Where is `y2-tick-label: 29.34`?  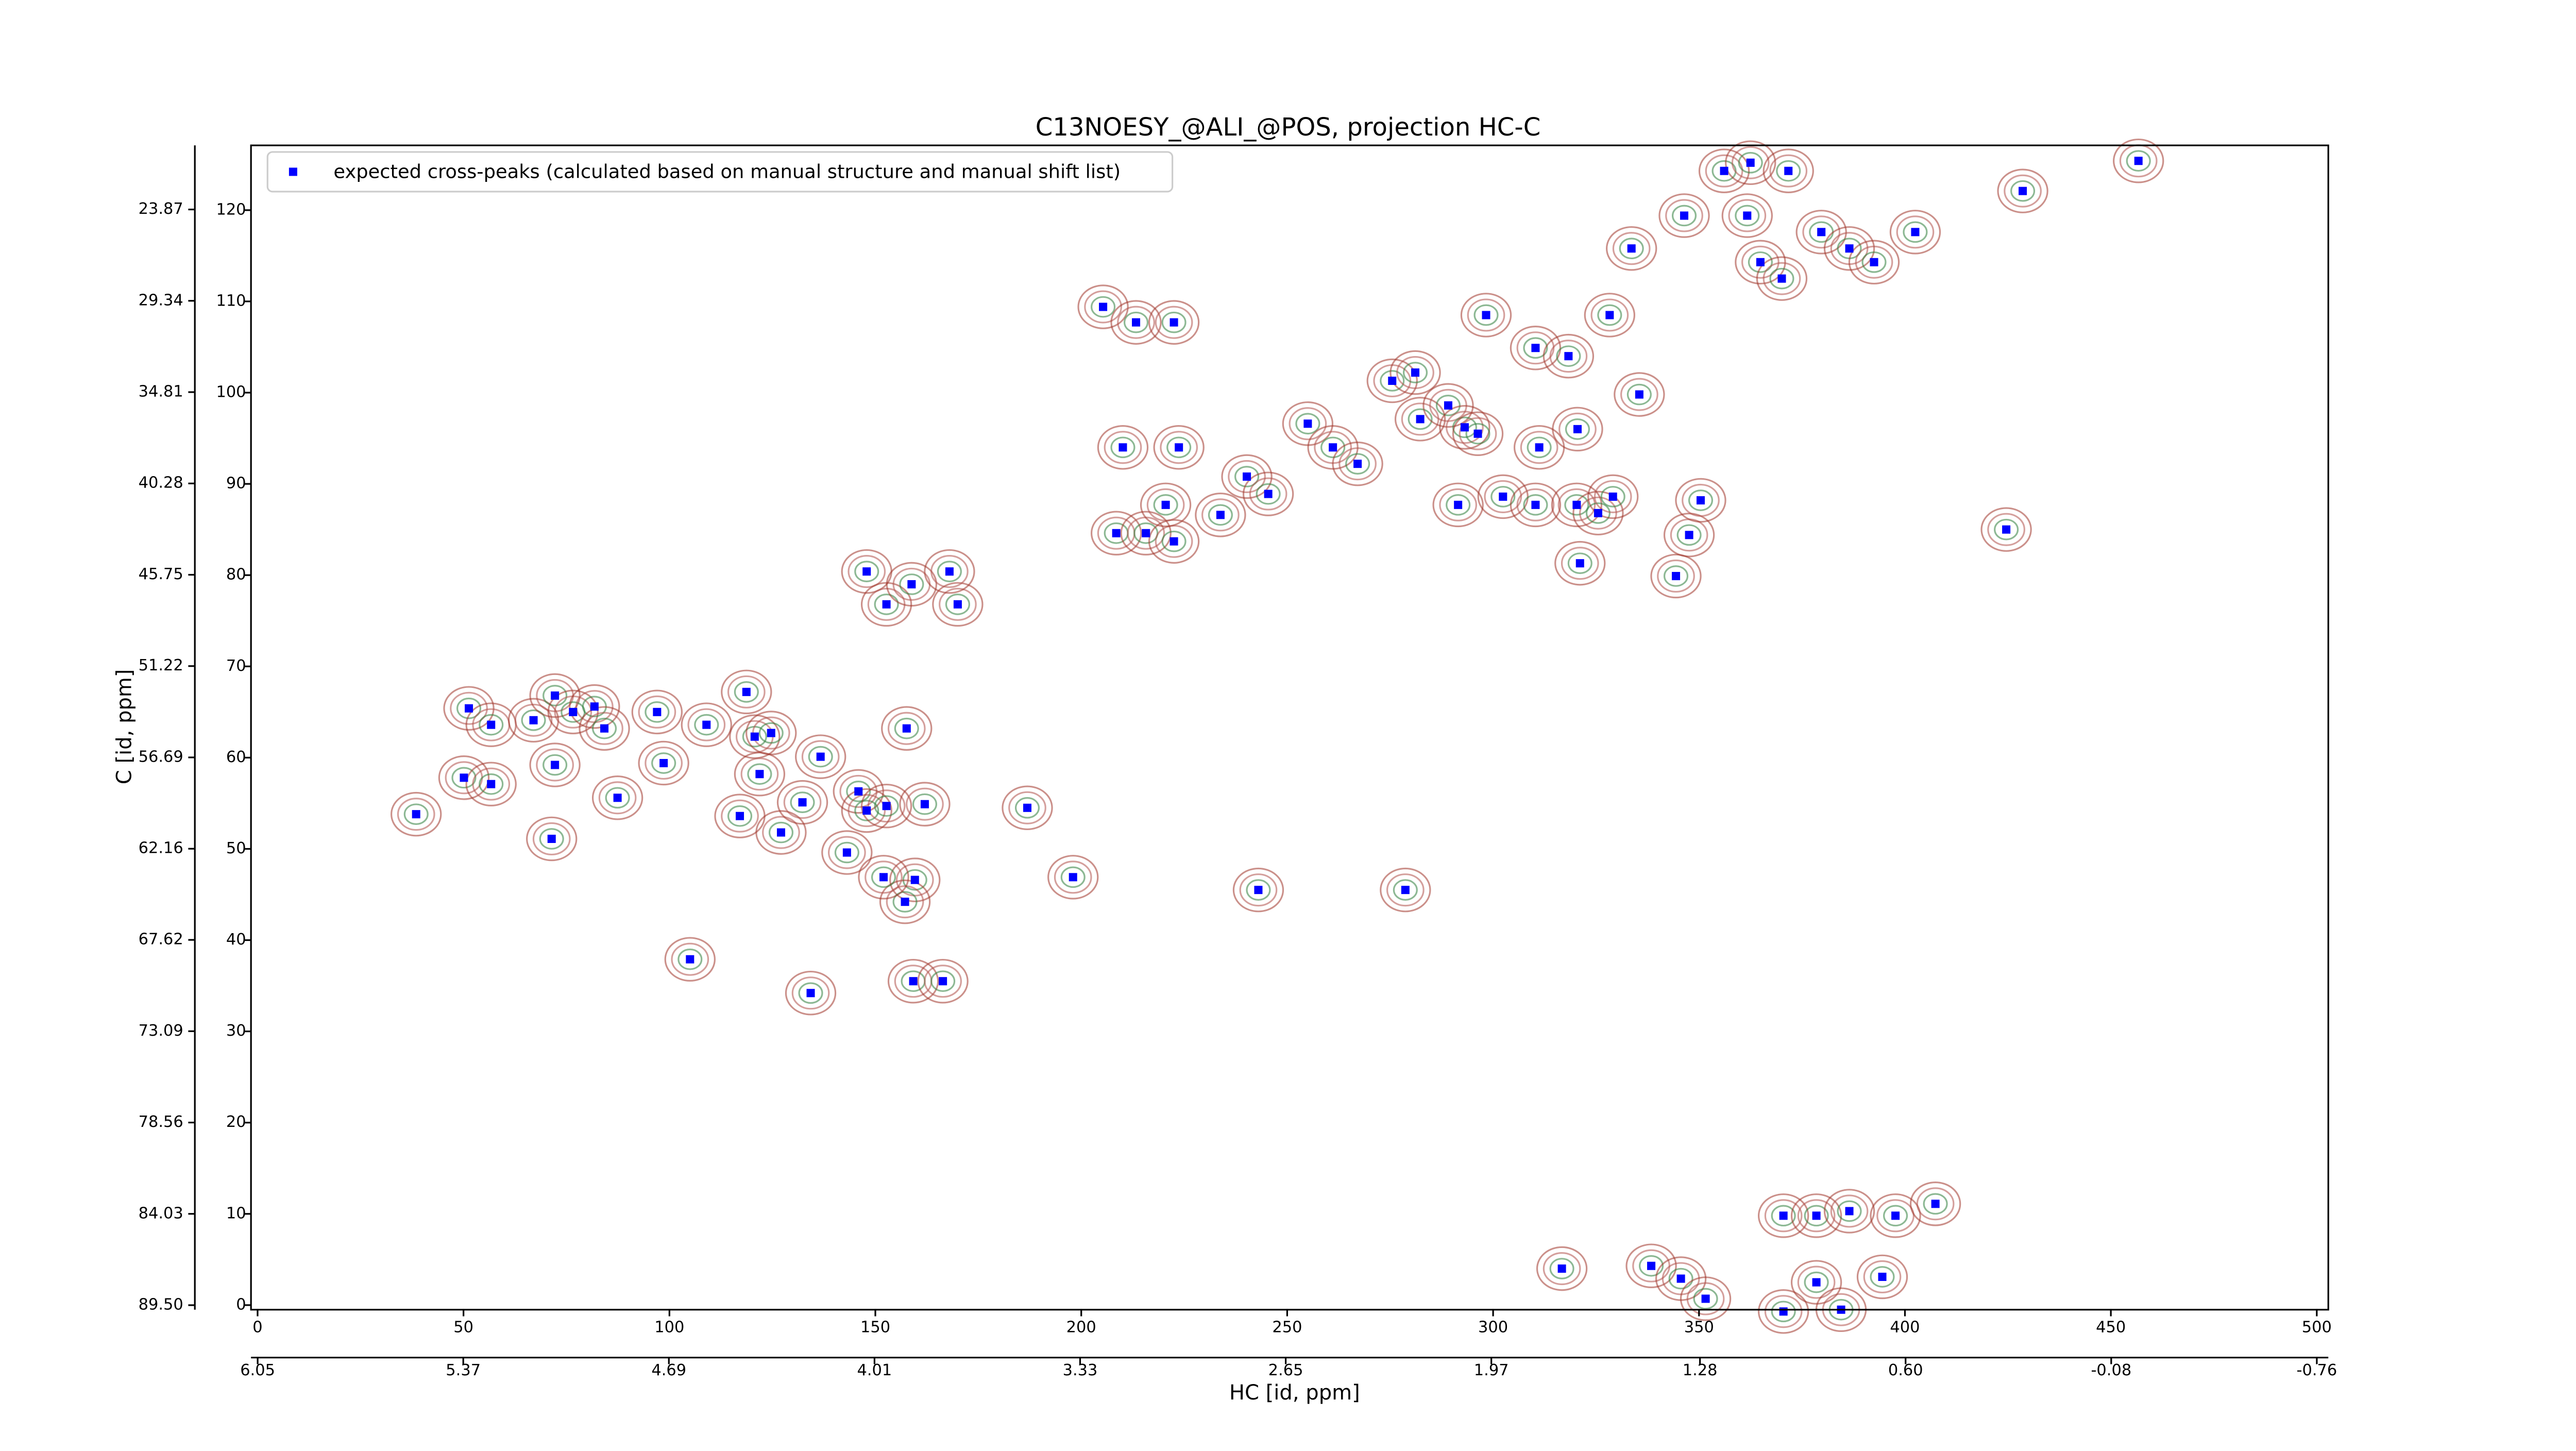 y2-tick-label: 29.34 is located at coordinates (161, 300).